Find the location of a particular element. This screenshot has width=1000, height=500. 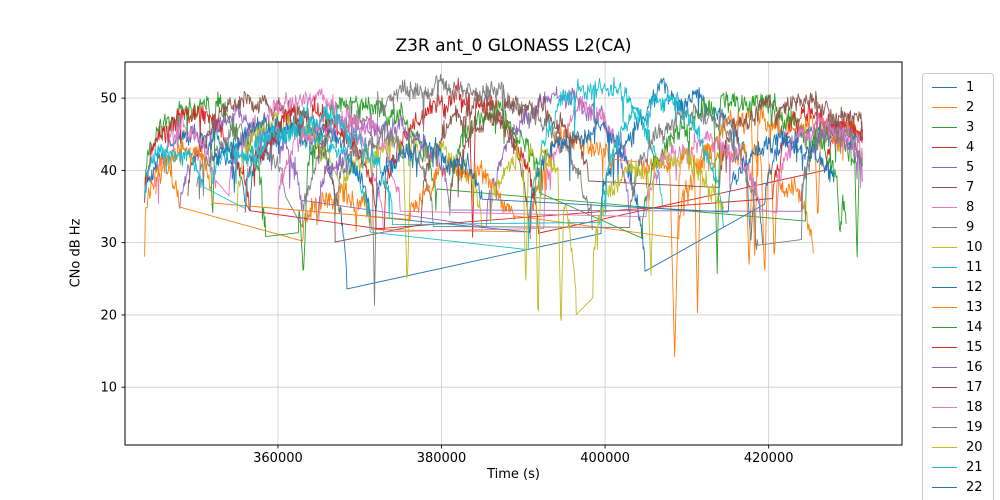

legend-item-label: 17 is located at coordinates (974, 387).